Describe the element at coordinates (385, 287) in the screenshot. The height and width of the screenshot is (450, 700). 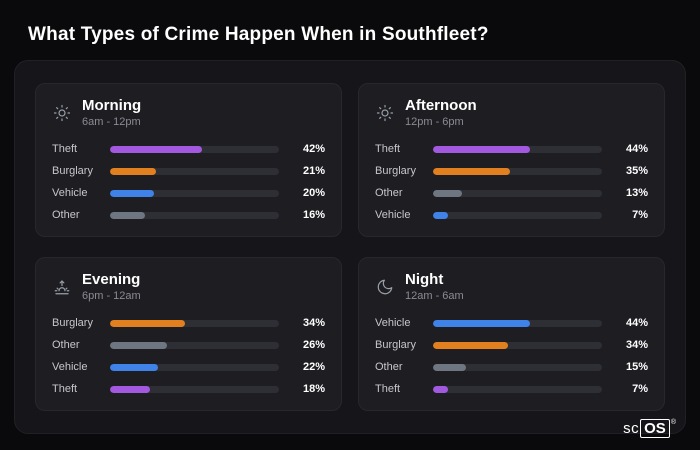
I see `moon-icon` at that location.